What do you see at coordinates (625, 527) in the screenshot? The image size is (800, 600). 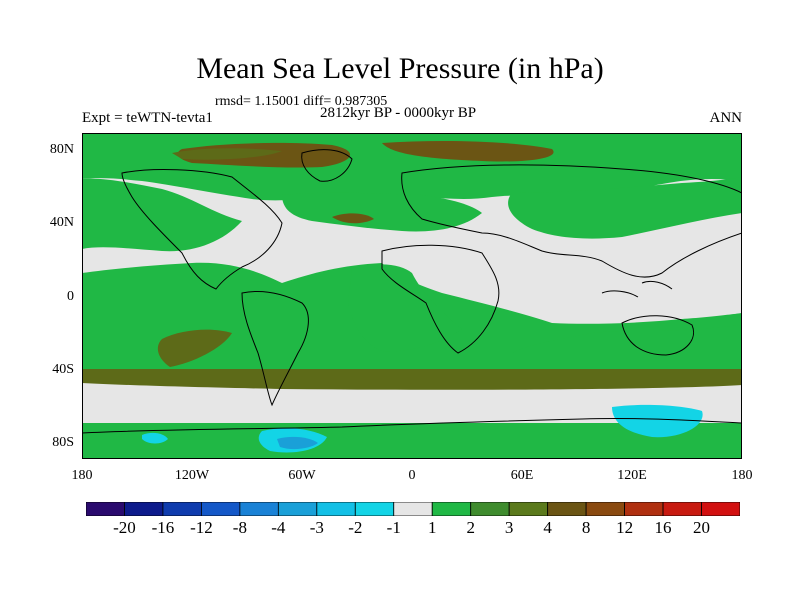 I see `colorbar-label: 12` at bounding box center [625, 527].